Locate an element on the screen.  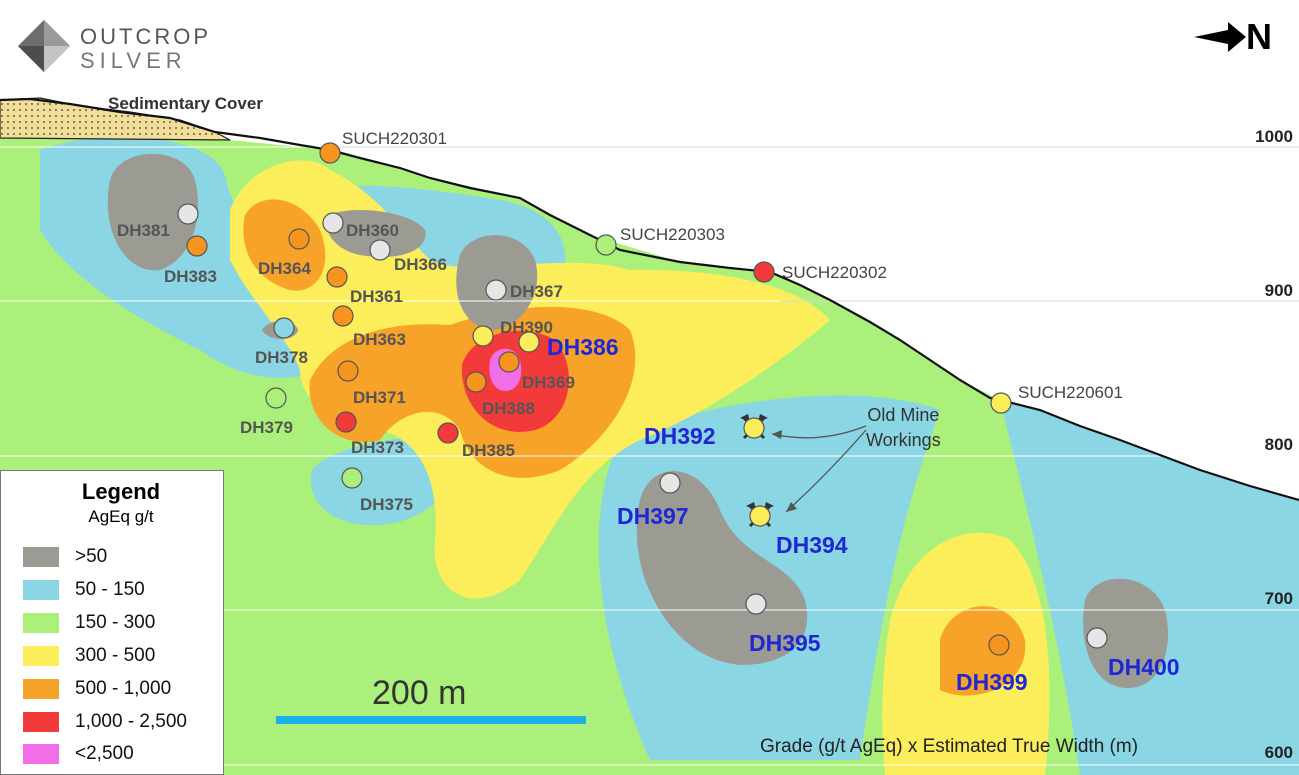
drillhole-label-dh395: DH395 is located at coordinates (785, 643).